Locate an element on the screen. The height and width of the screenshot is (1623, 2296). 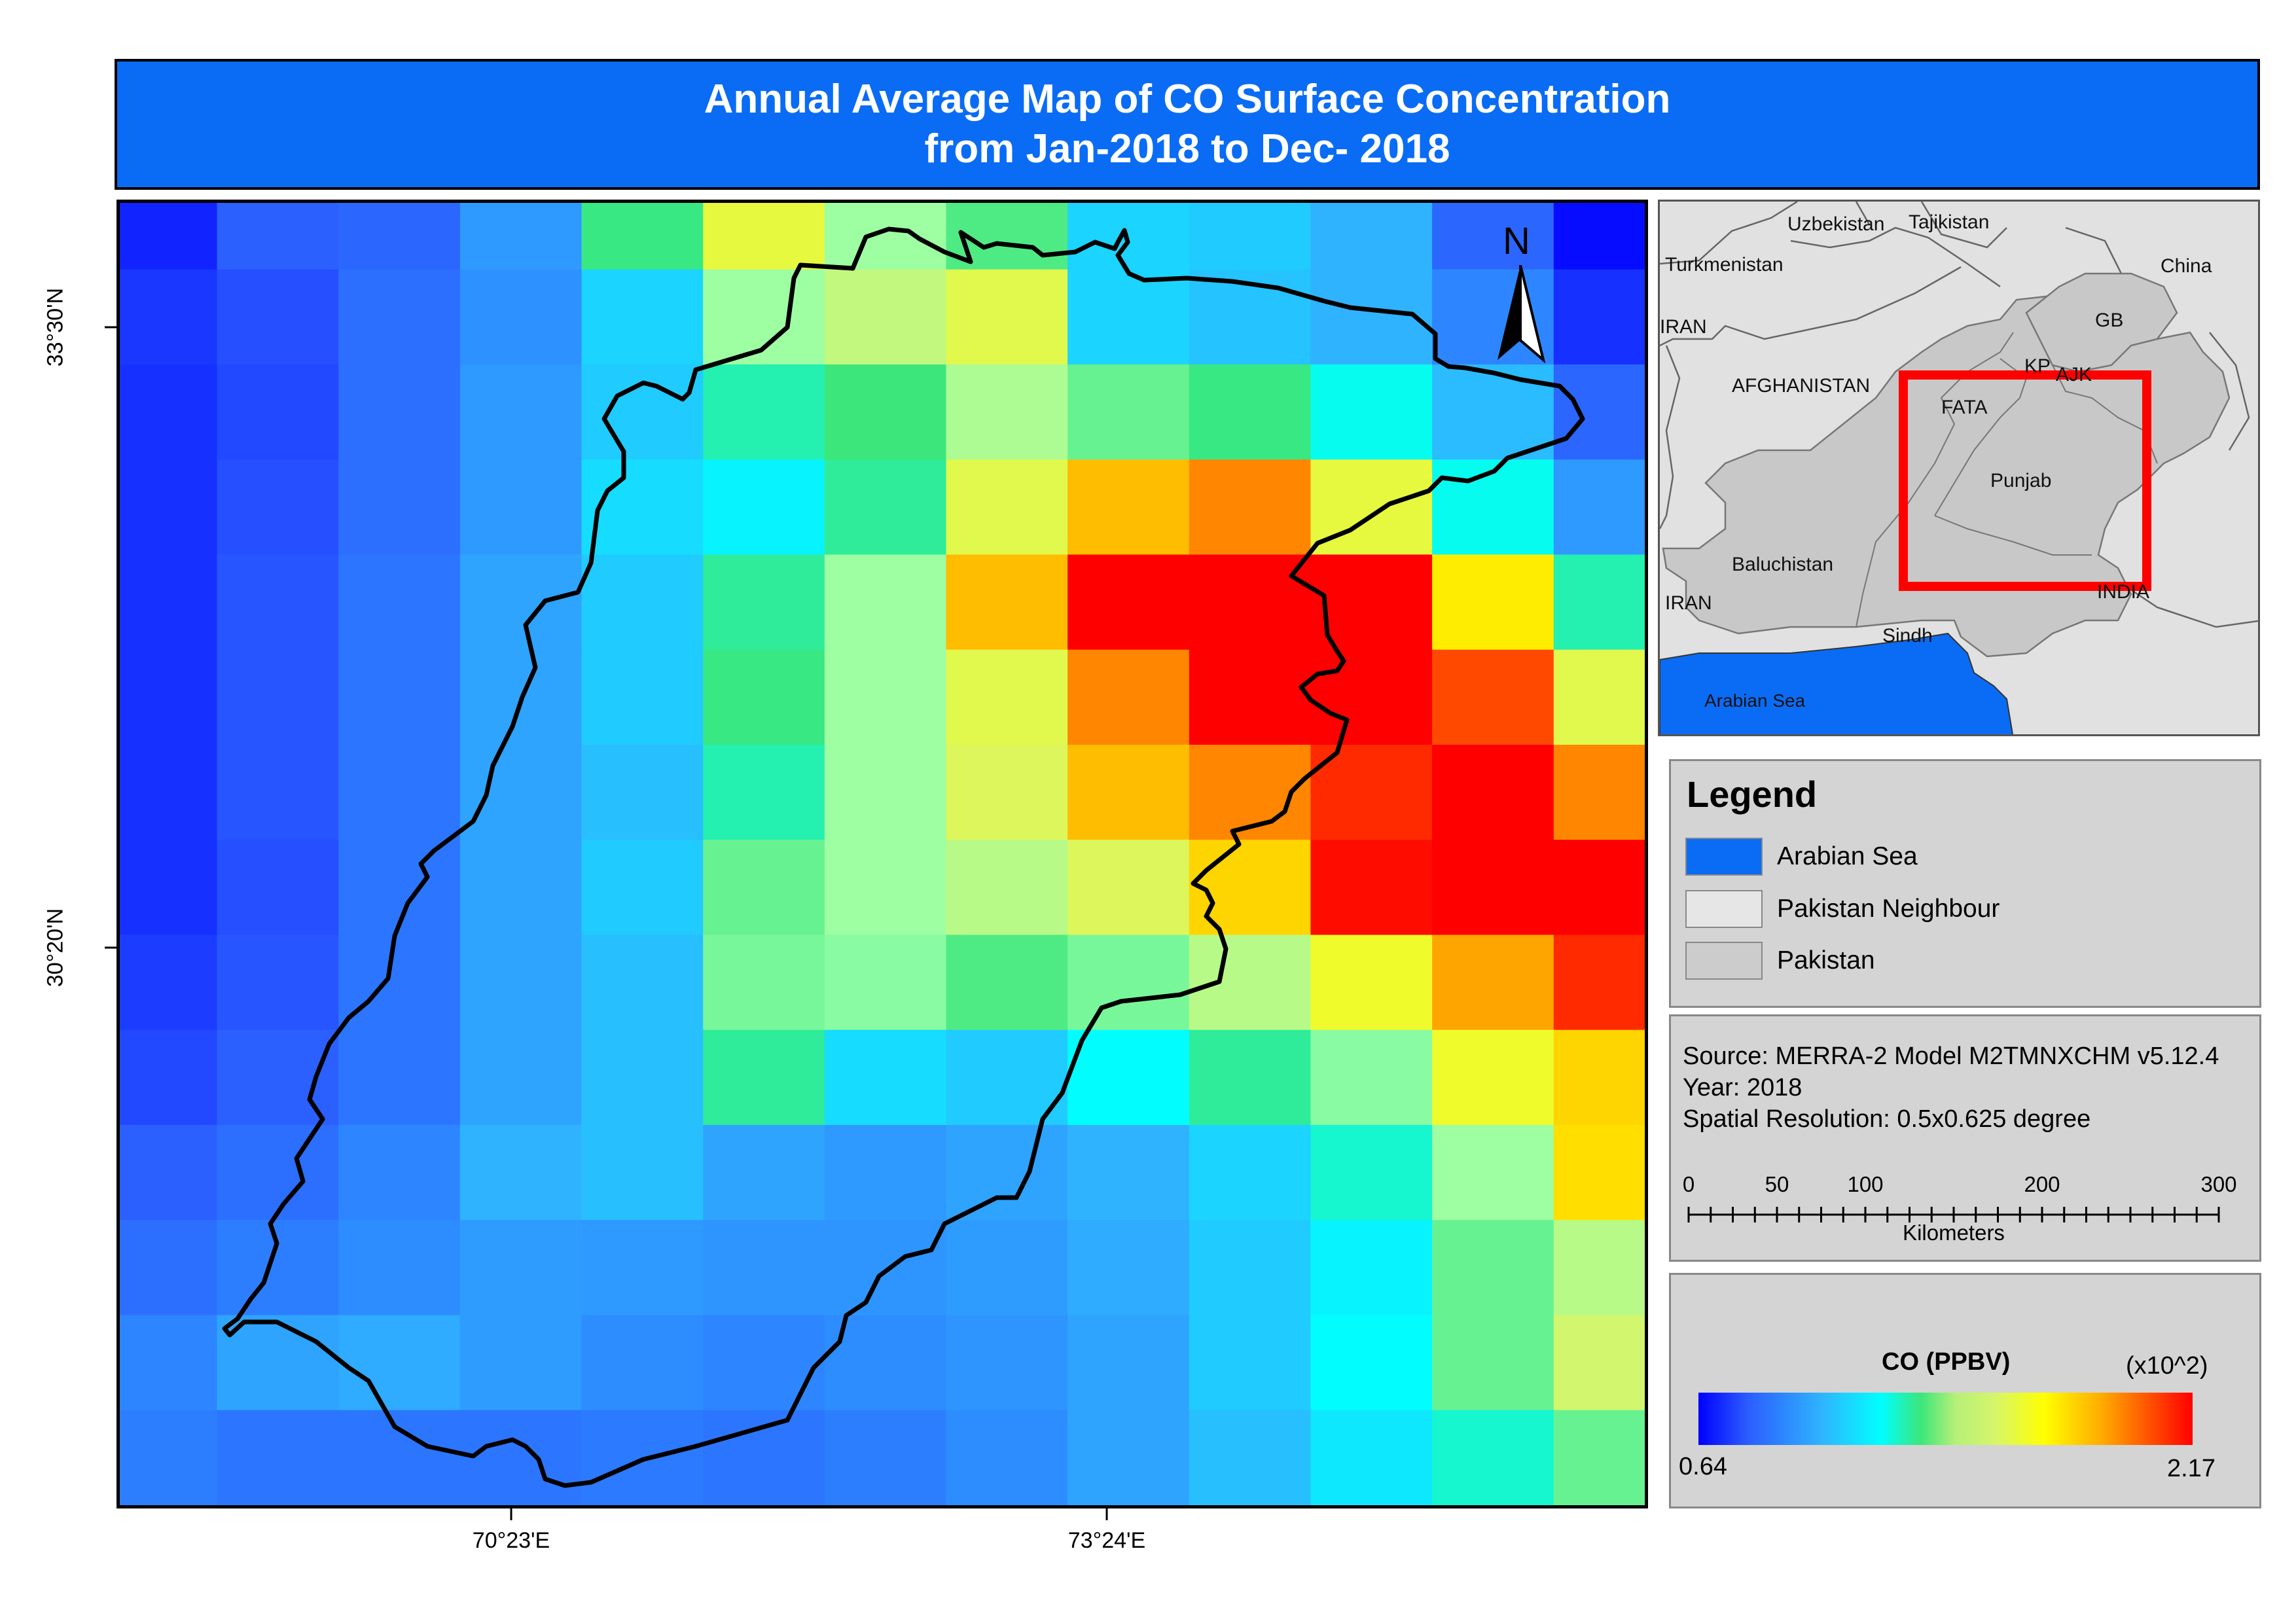
legend-swatch-pakistan is located at coordinates (1724, 961).